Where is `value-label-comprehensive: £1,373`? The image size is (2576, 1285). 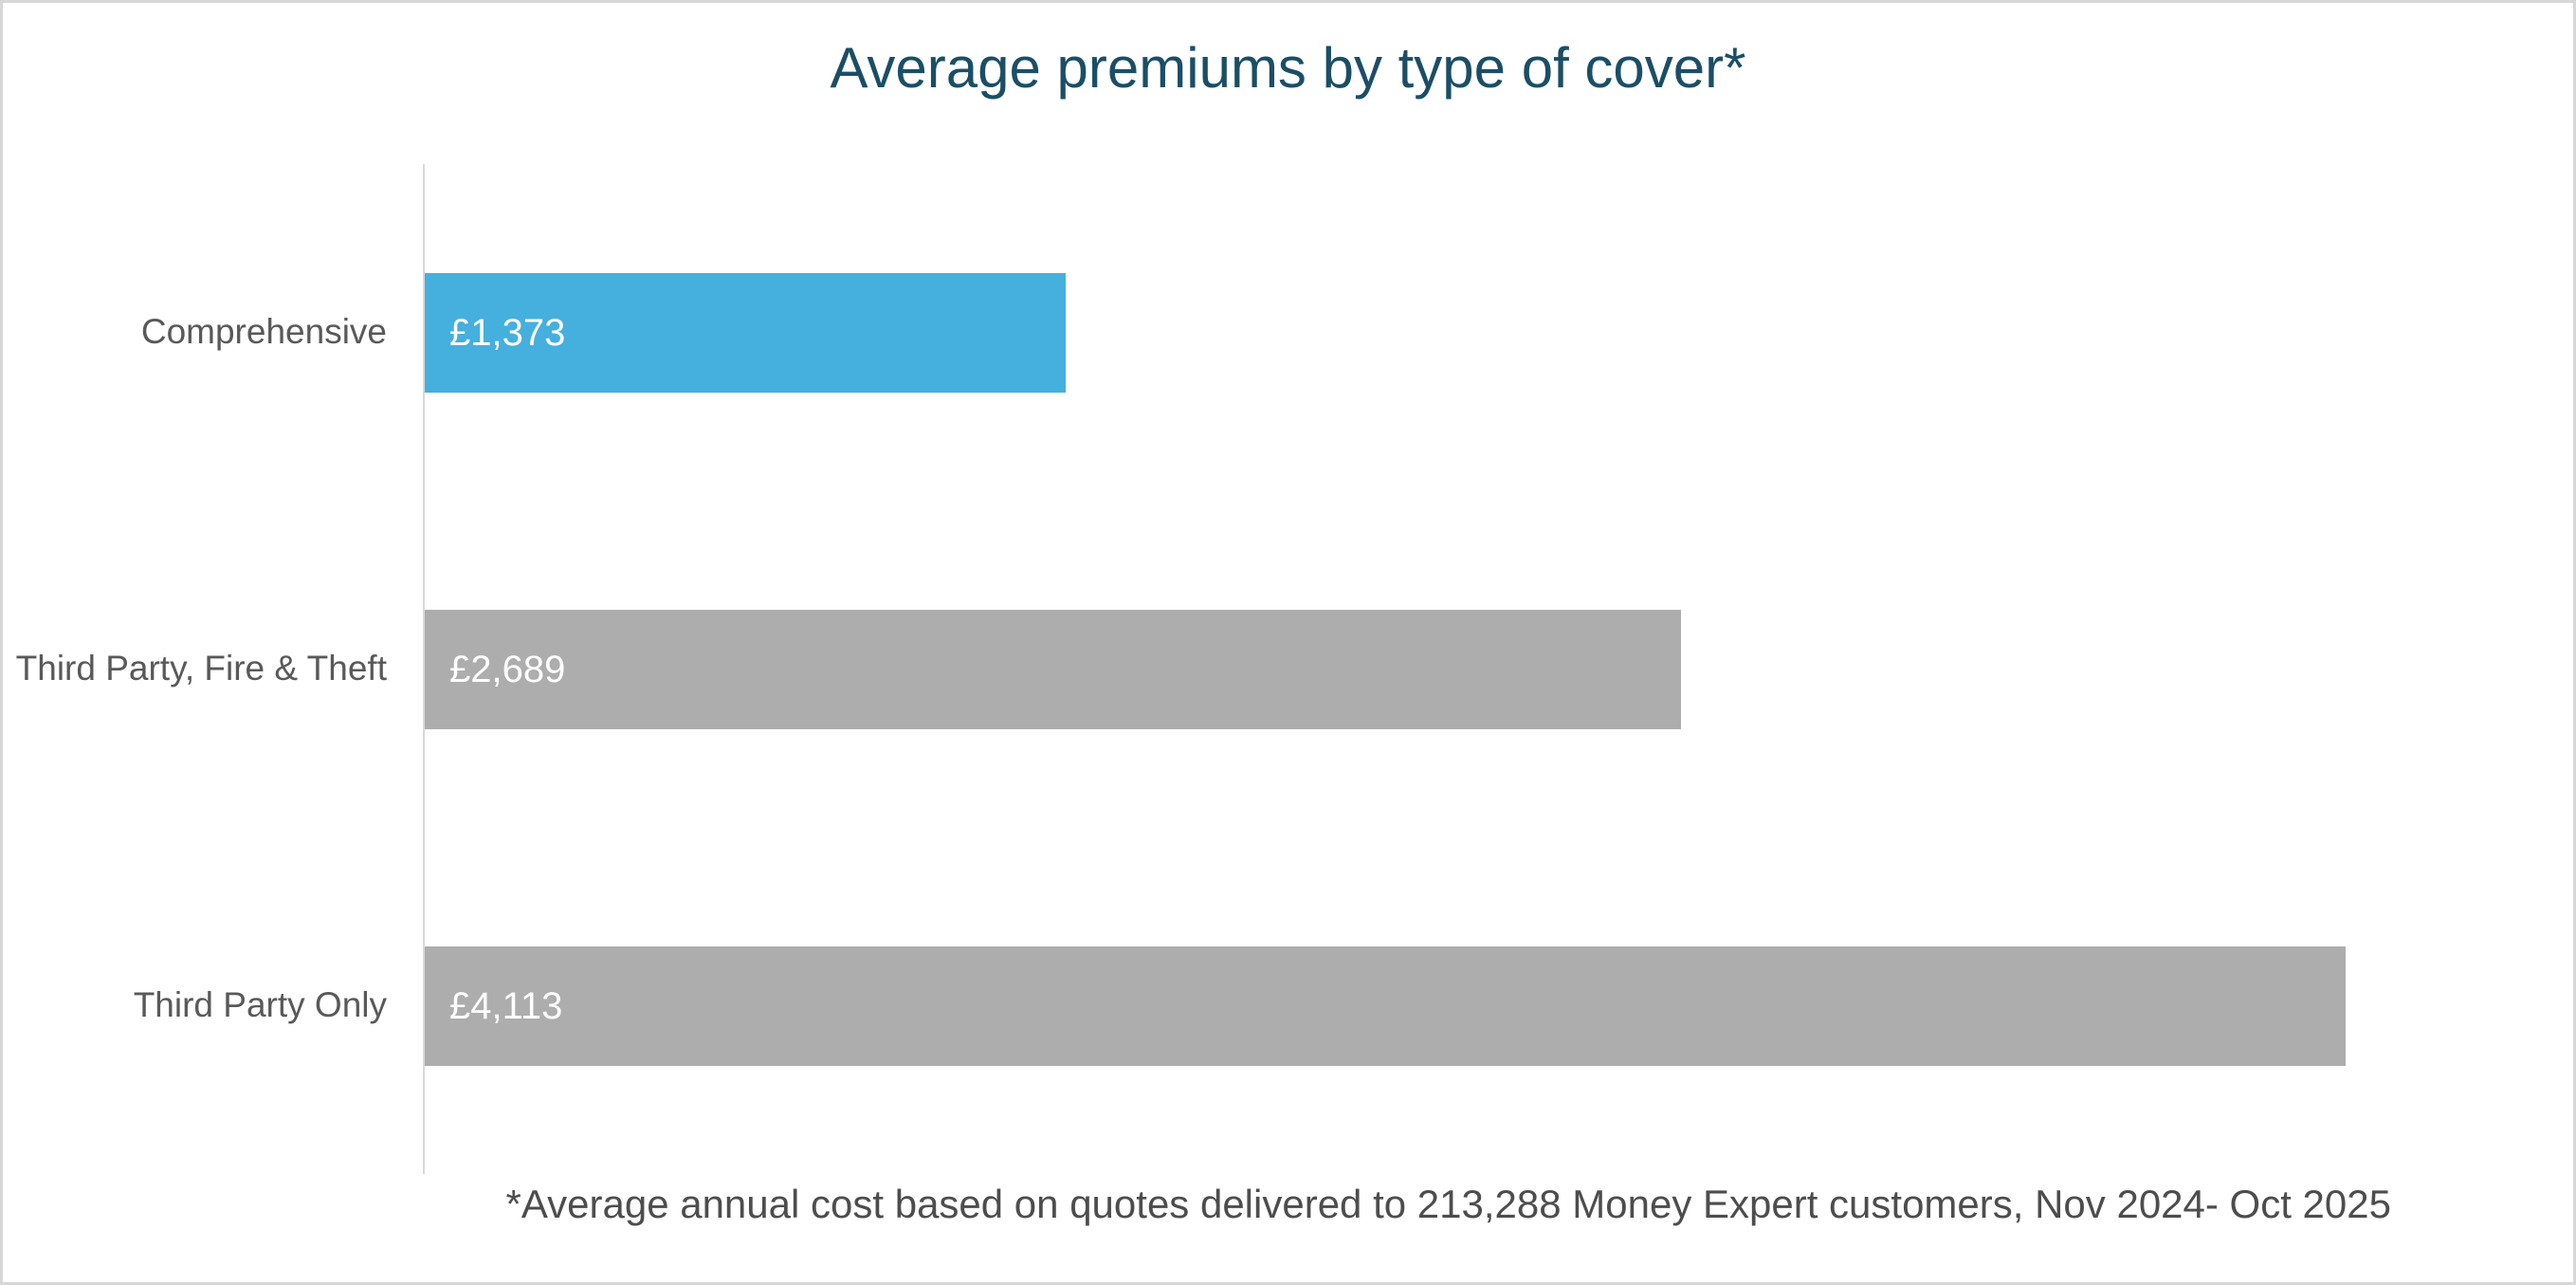
value-label-comprehensive: £1,373 is located at coordinates (507, 332).